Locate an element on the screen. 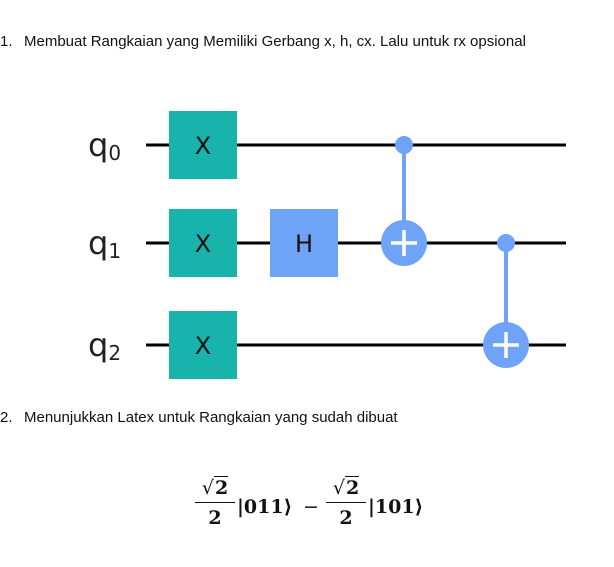 This screenshot has width=614, height=567. qubit-label: q2 is located at coordinates (104, 345).